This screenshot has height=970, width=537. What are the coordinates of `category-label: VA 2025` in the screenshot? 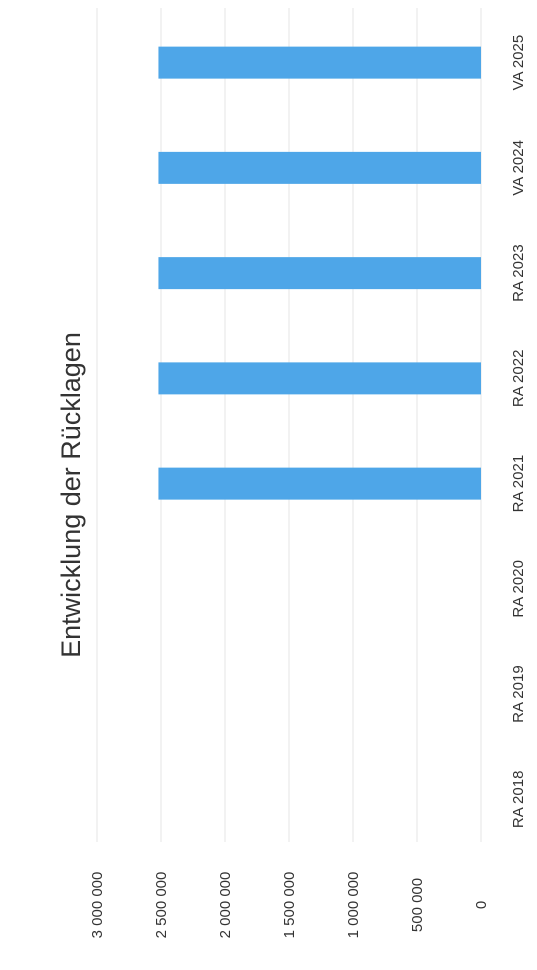 It's located at (518, 63).